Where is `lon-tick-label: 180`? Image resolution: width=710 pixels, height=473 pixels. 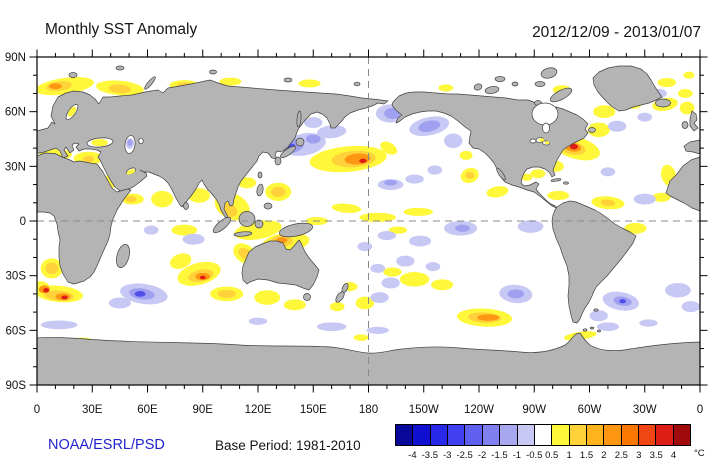
lon-tick-label: 180 is located at coordinates (368, 410).